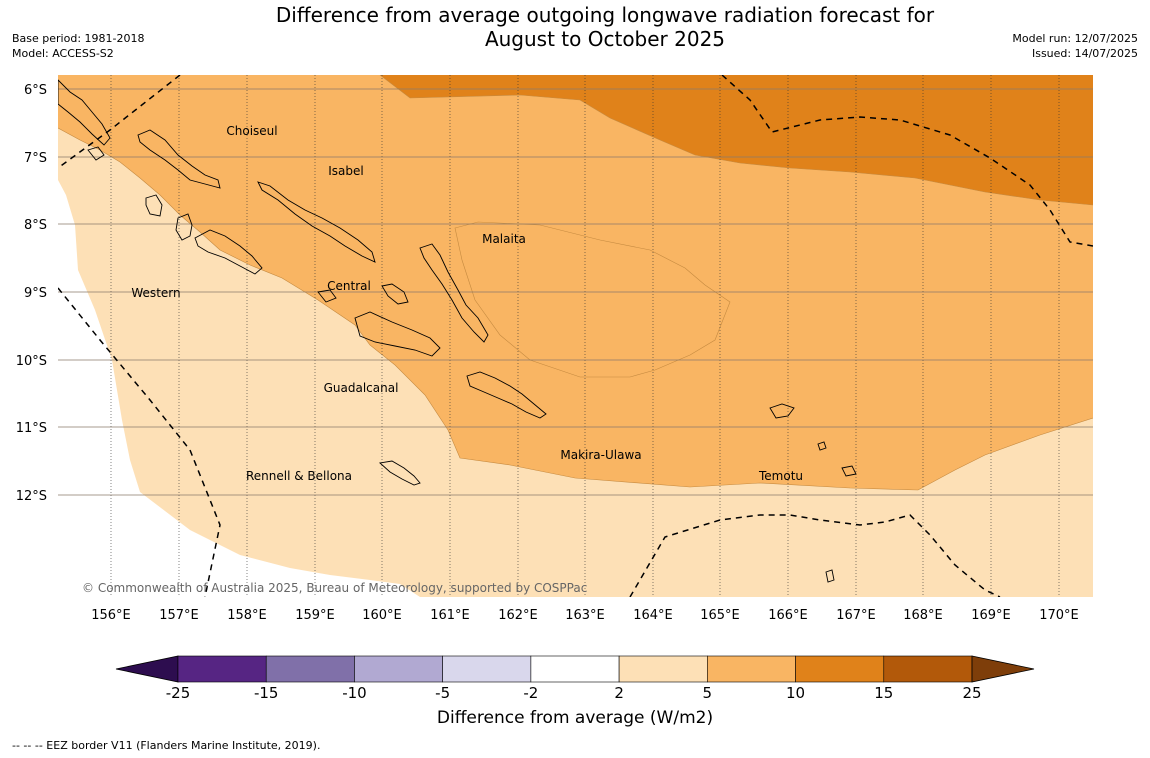  Describe the element at coordinates (327, 296) in the screenshot. I see `florida-islands` at that location.